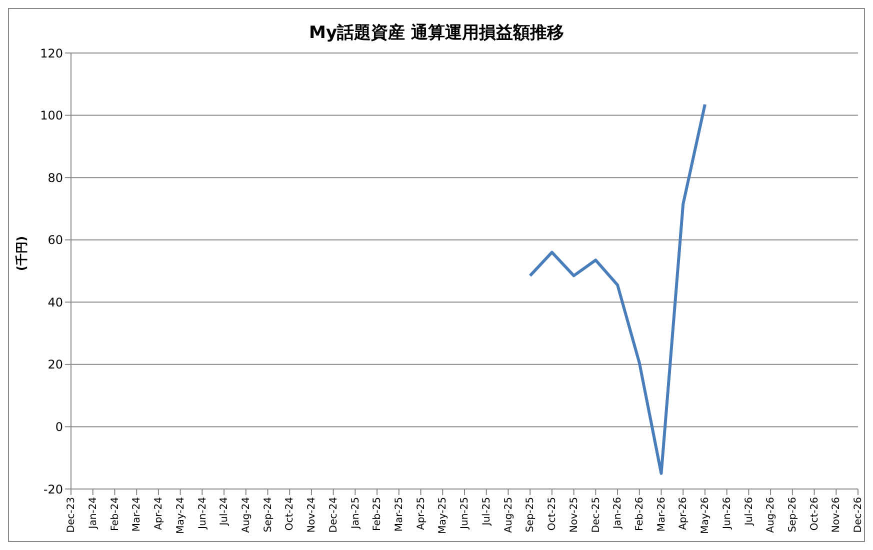 Image resolution: width=873 pixels, height=550 pixels. Describe the element at coordinates (793, 514) in the screenshot. I see `x-tick-label: Sep-26` at that location.